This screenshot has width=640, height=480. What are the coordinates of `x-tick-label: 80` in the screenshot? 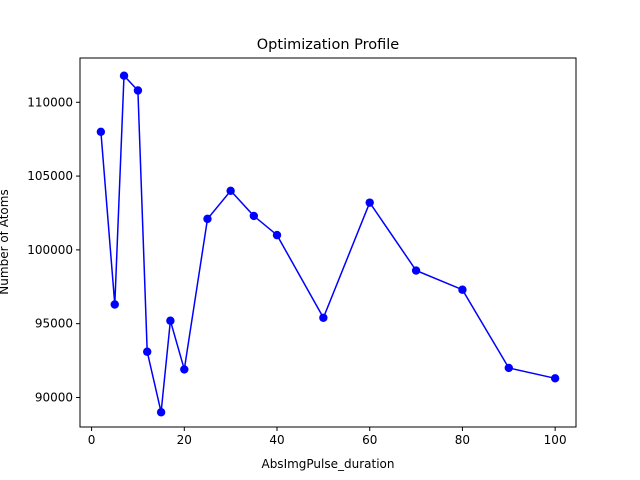 It's located at (462, 440).